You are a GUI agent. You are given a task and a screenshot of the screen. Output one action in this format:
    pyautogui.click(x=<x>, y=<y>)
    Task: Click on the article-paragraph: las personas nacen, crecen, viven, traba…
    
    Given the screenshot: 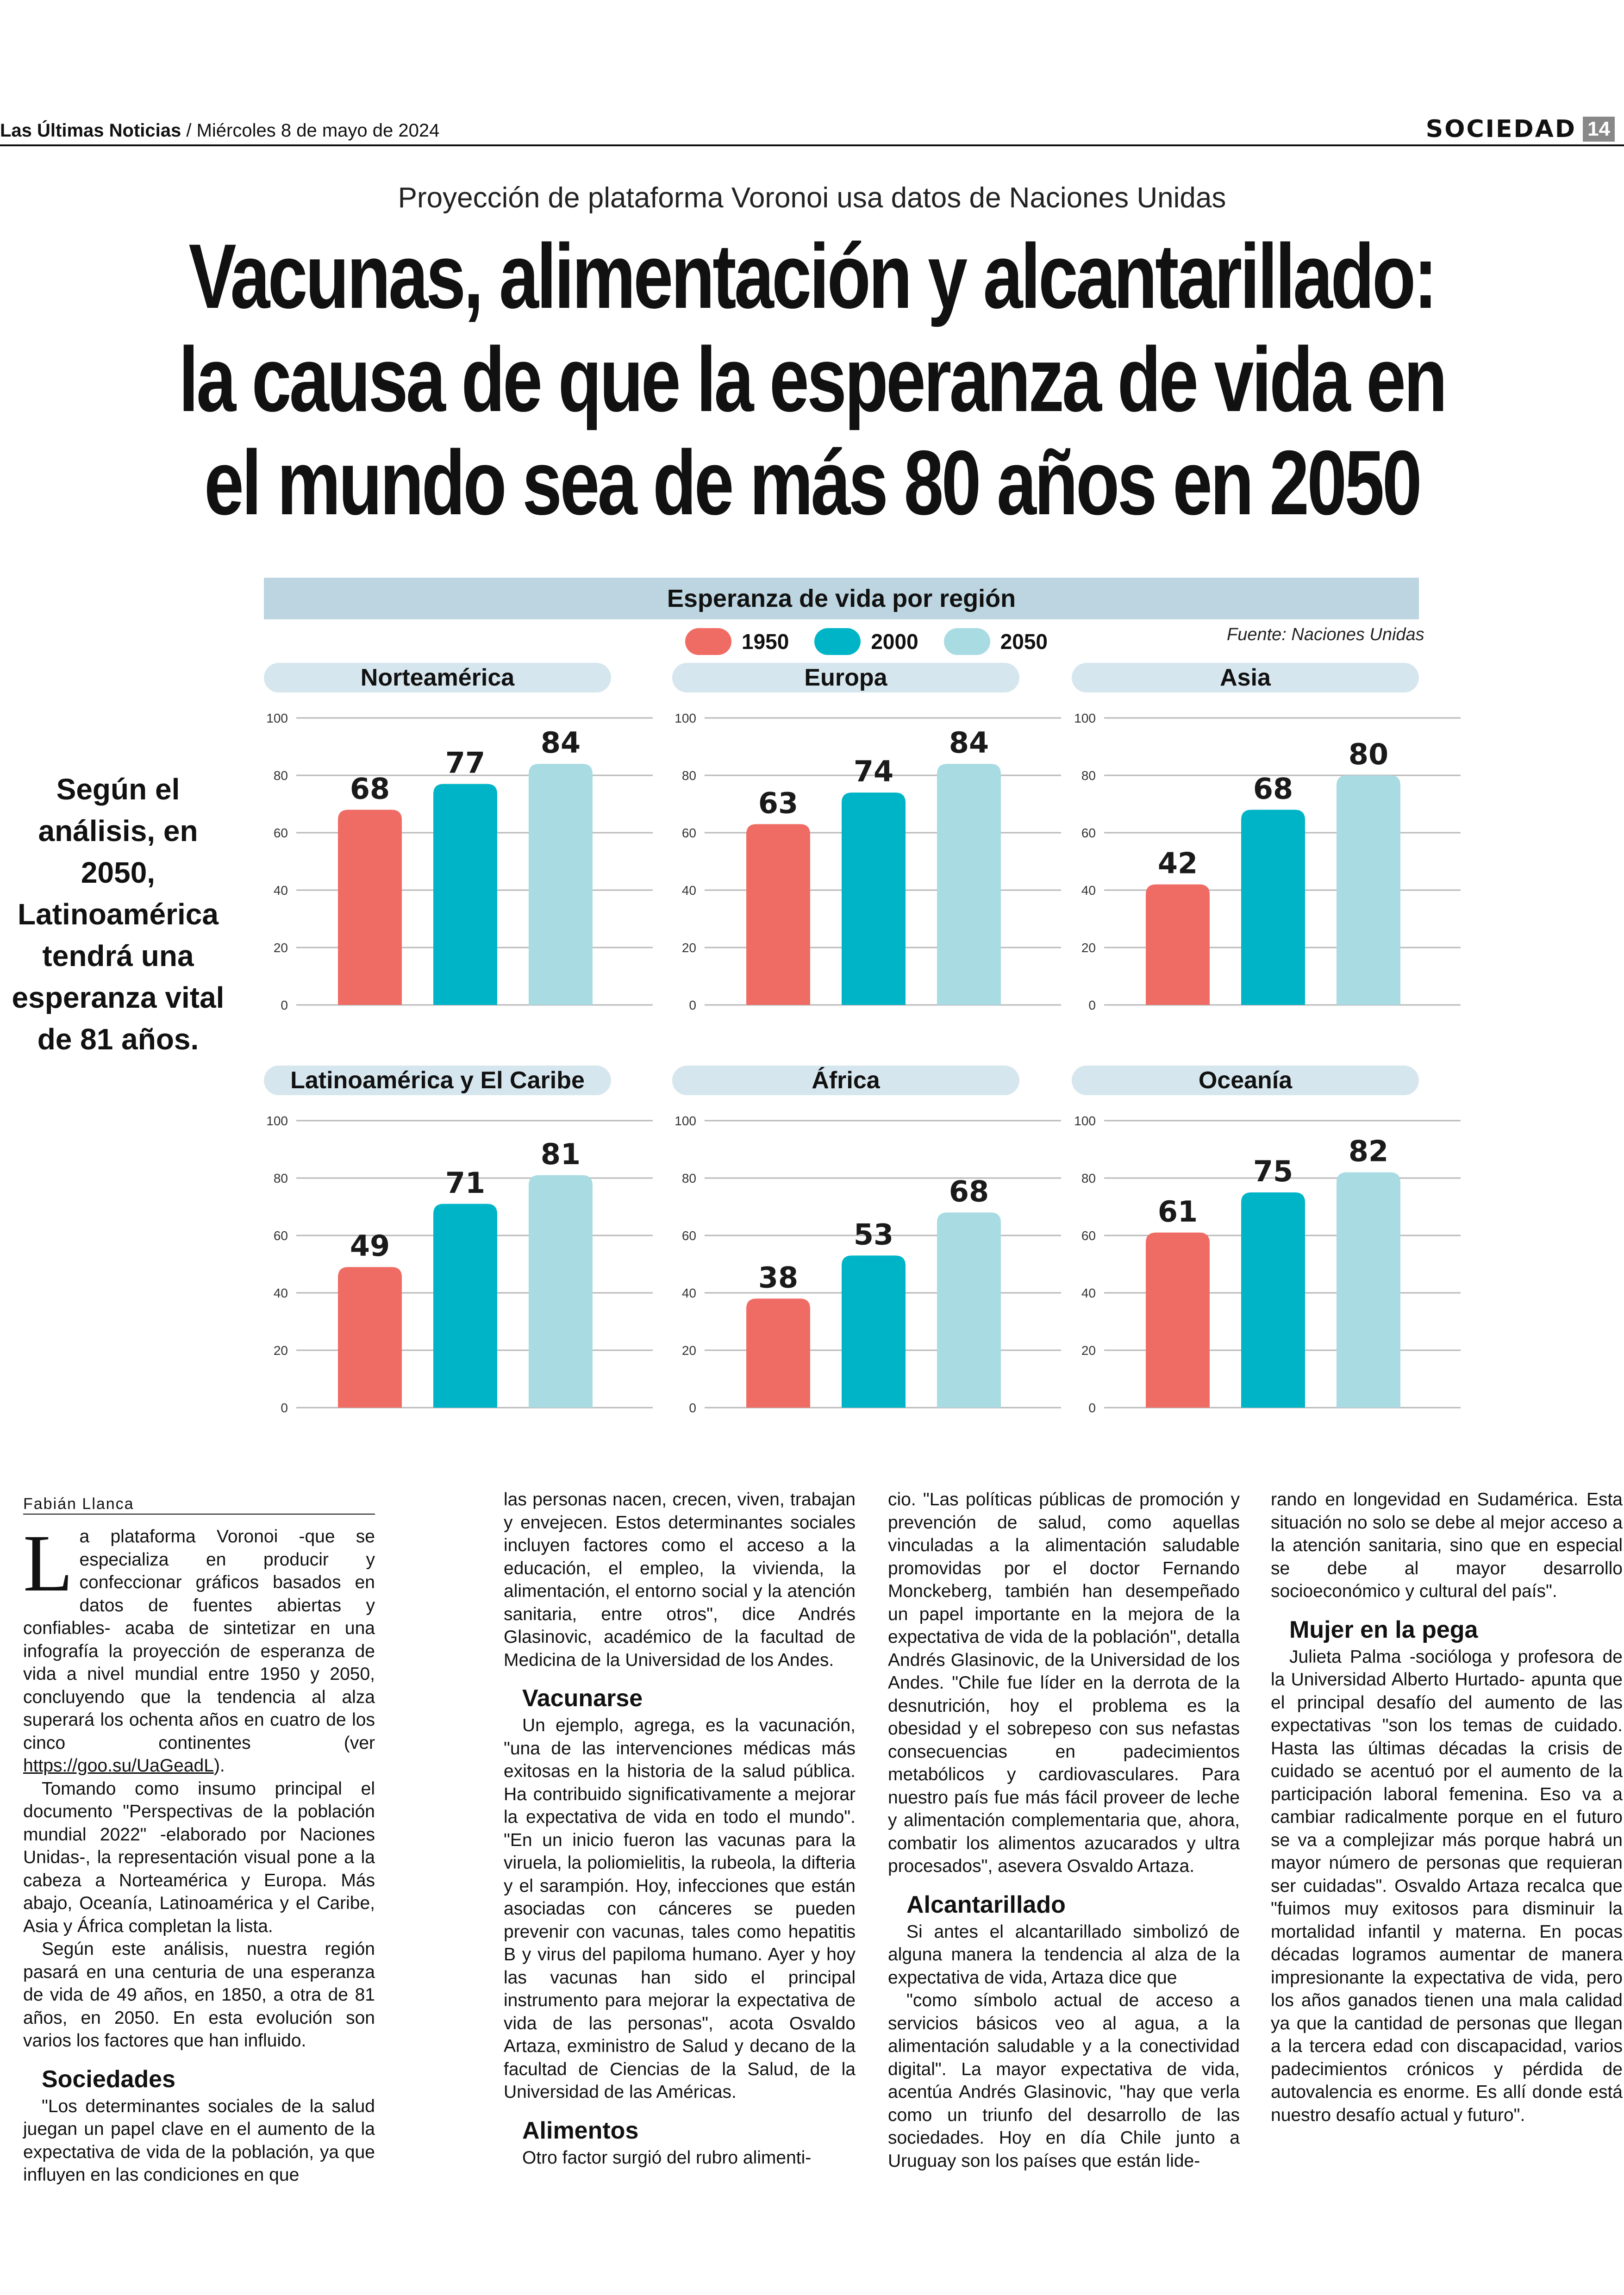 What is the action you would take?
    pyautogui.click(x=680, y=1580)
    